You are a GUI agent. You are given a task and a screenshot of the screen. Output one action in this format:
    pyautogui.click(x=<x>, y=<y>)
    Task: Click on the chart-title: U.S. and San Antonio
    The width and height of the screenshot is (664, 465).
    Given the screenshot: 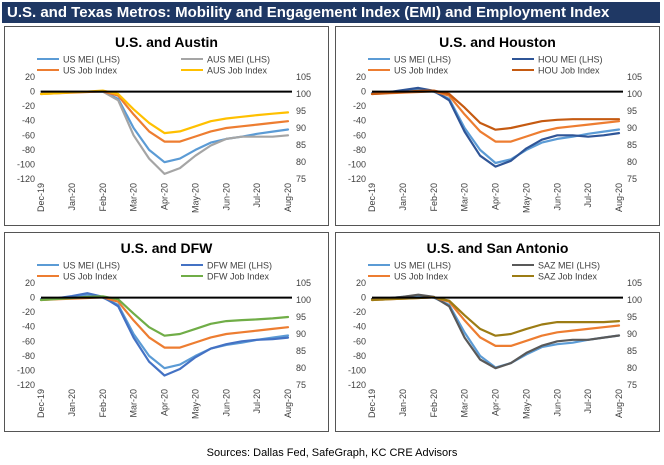 What is the action you would take?
    pyautogui.click(x=498, y=248)
    